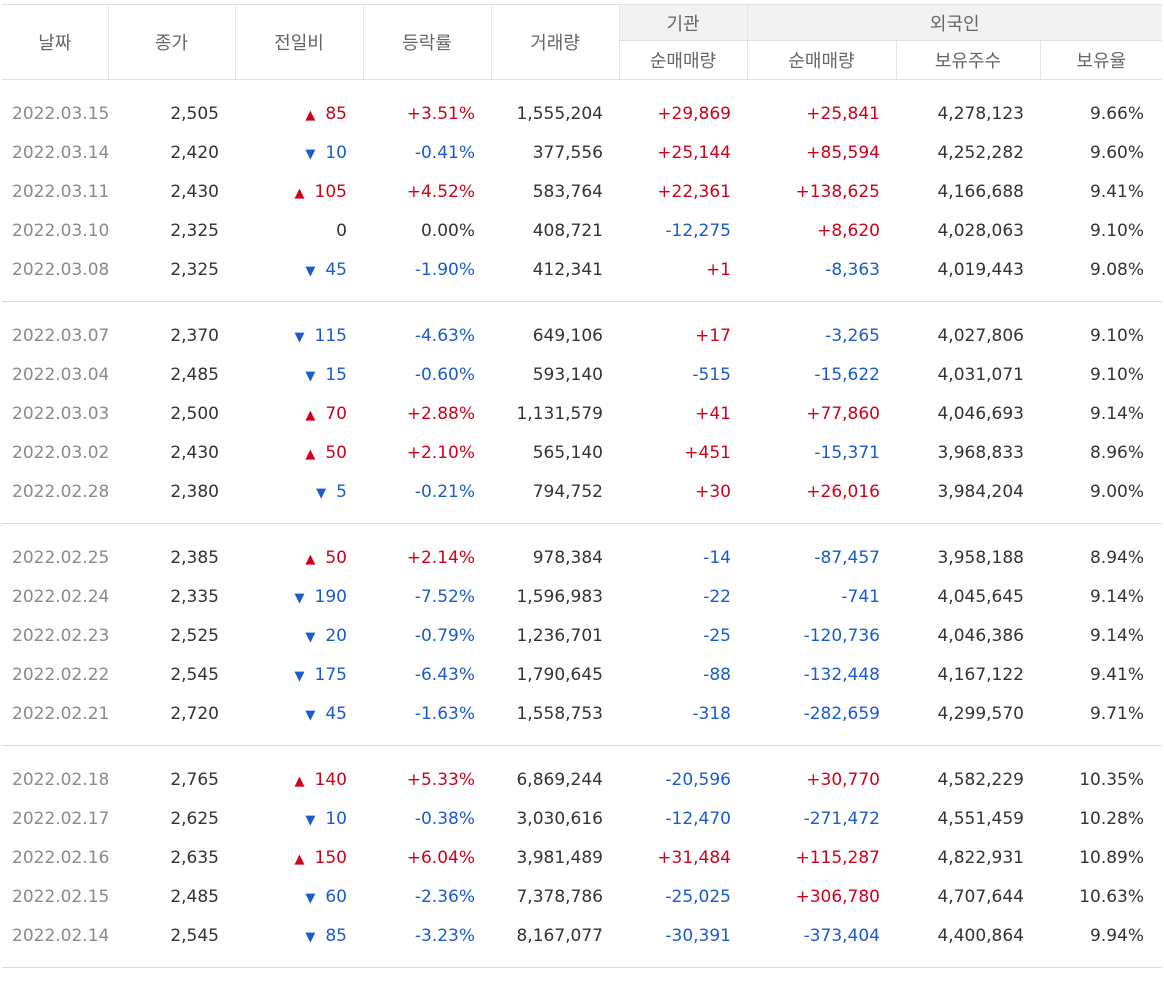 The image size is (1164, 982). I want to click on change-value: 175, so click(330, 674).